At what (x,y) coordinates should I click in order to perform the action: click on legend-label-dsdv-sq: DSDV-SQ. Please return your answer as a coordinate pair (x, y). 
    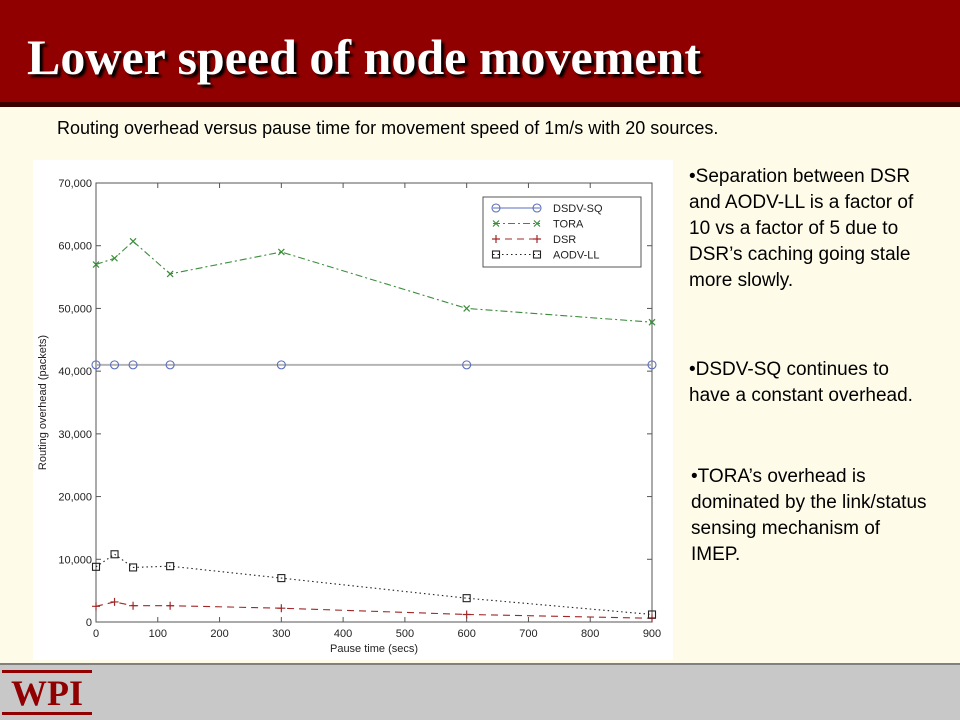
    Looking at the image, I should click on (578, 209).